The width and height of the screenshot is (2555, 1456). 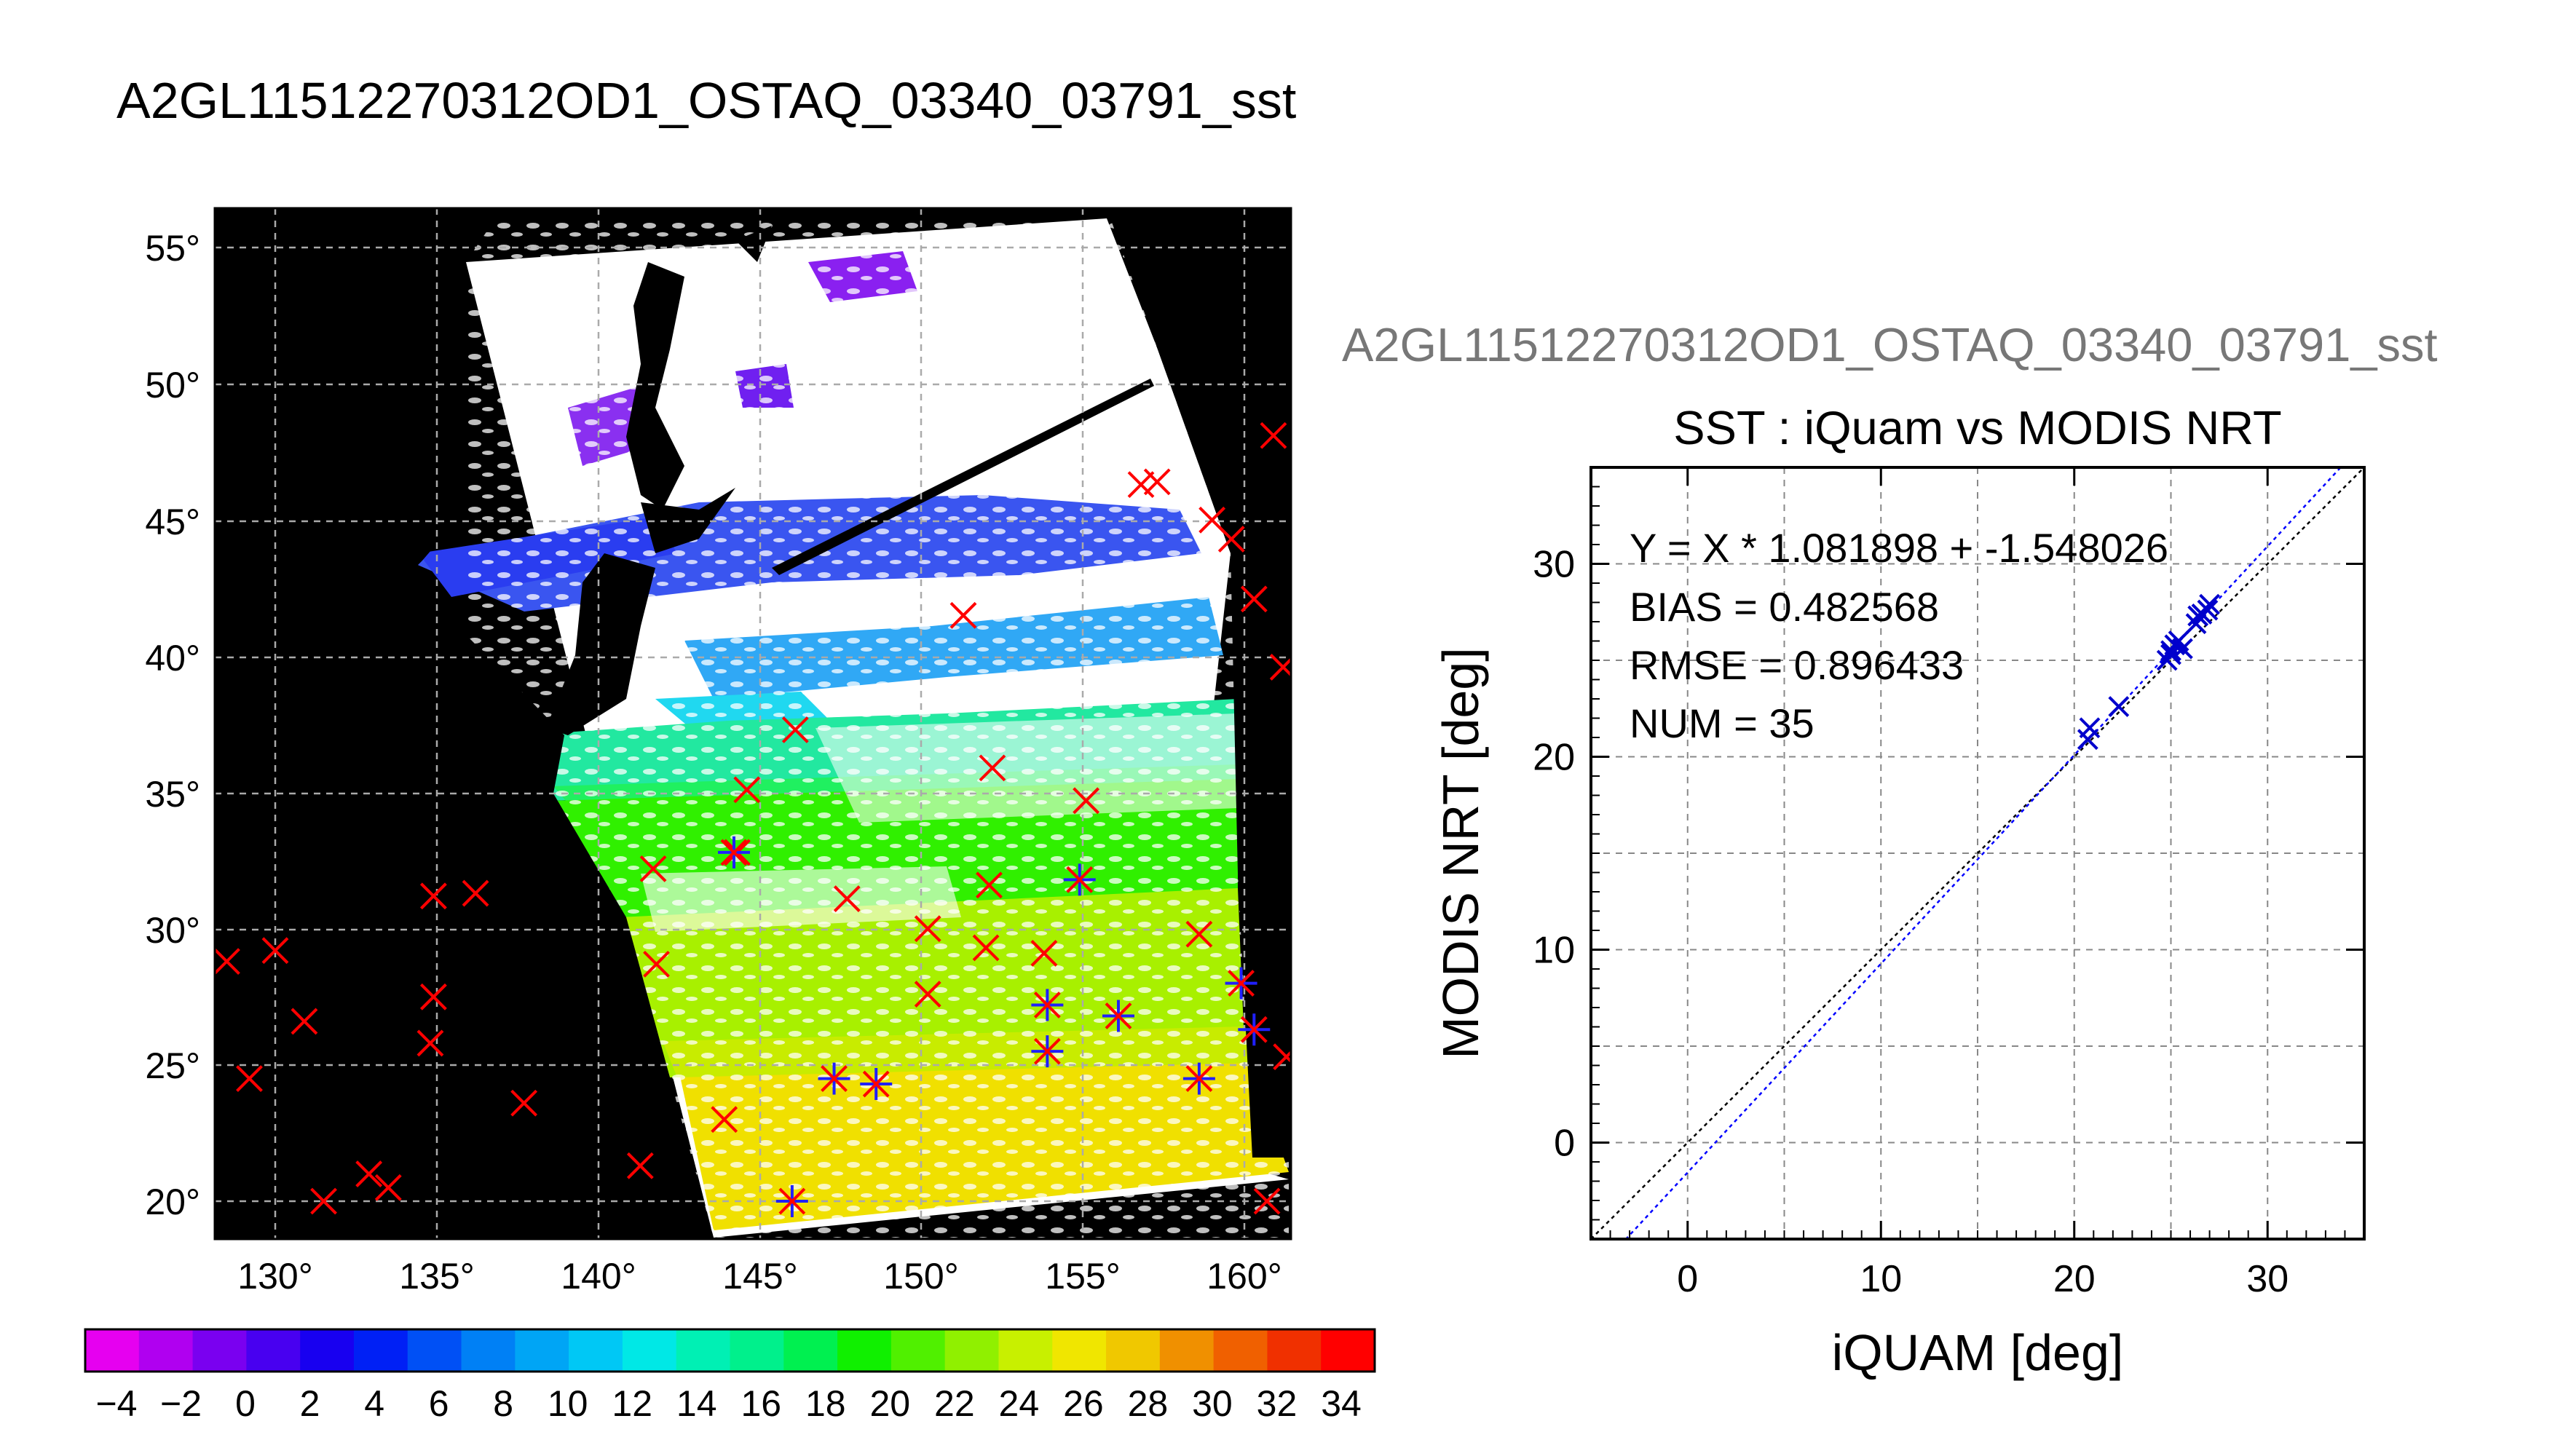 What do you see at coordinates (1277, 1403) in the screenshot?
I see `colorbar-tick-label: 32` at bounding box center [1277, 1403].